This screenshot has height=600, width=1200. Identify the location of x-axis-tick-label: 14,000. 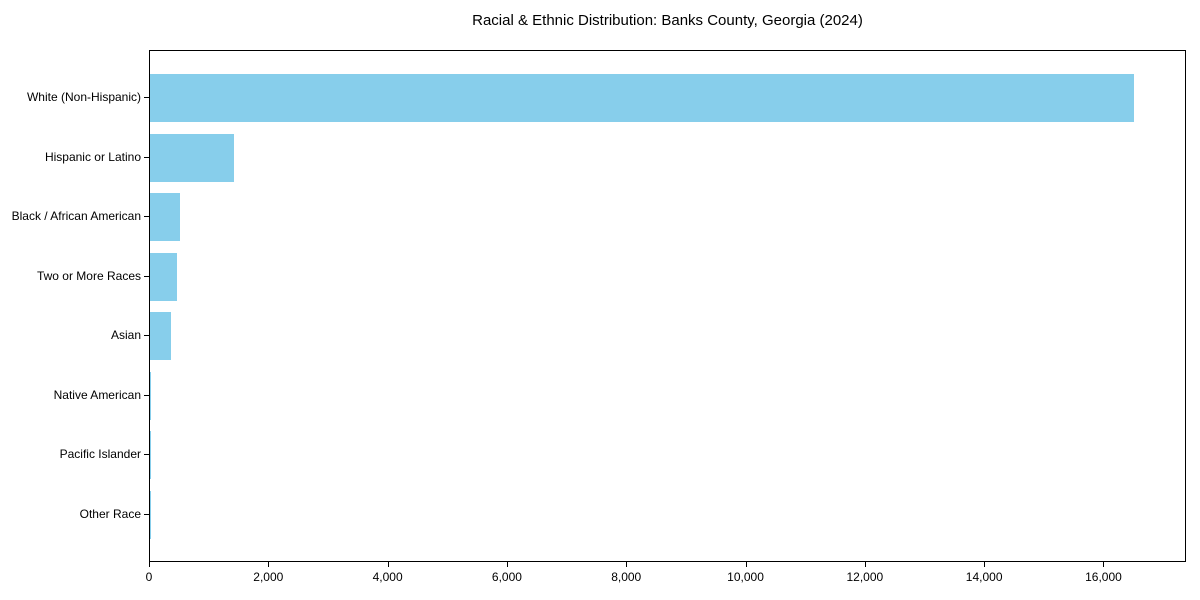
(984, 577).